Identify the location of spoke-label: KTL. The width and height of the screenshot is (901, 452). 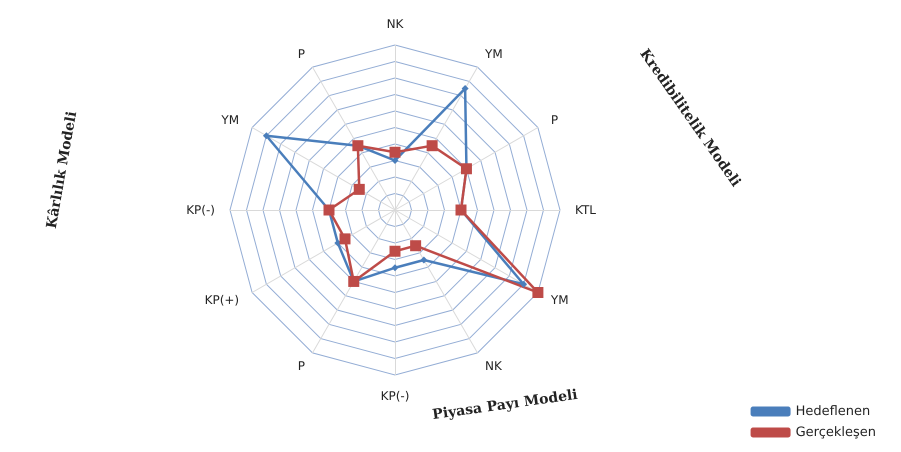
(585, 210).